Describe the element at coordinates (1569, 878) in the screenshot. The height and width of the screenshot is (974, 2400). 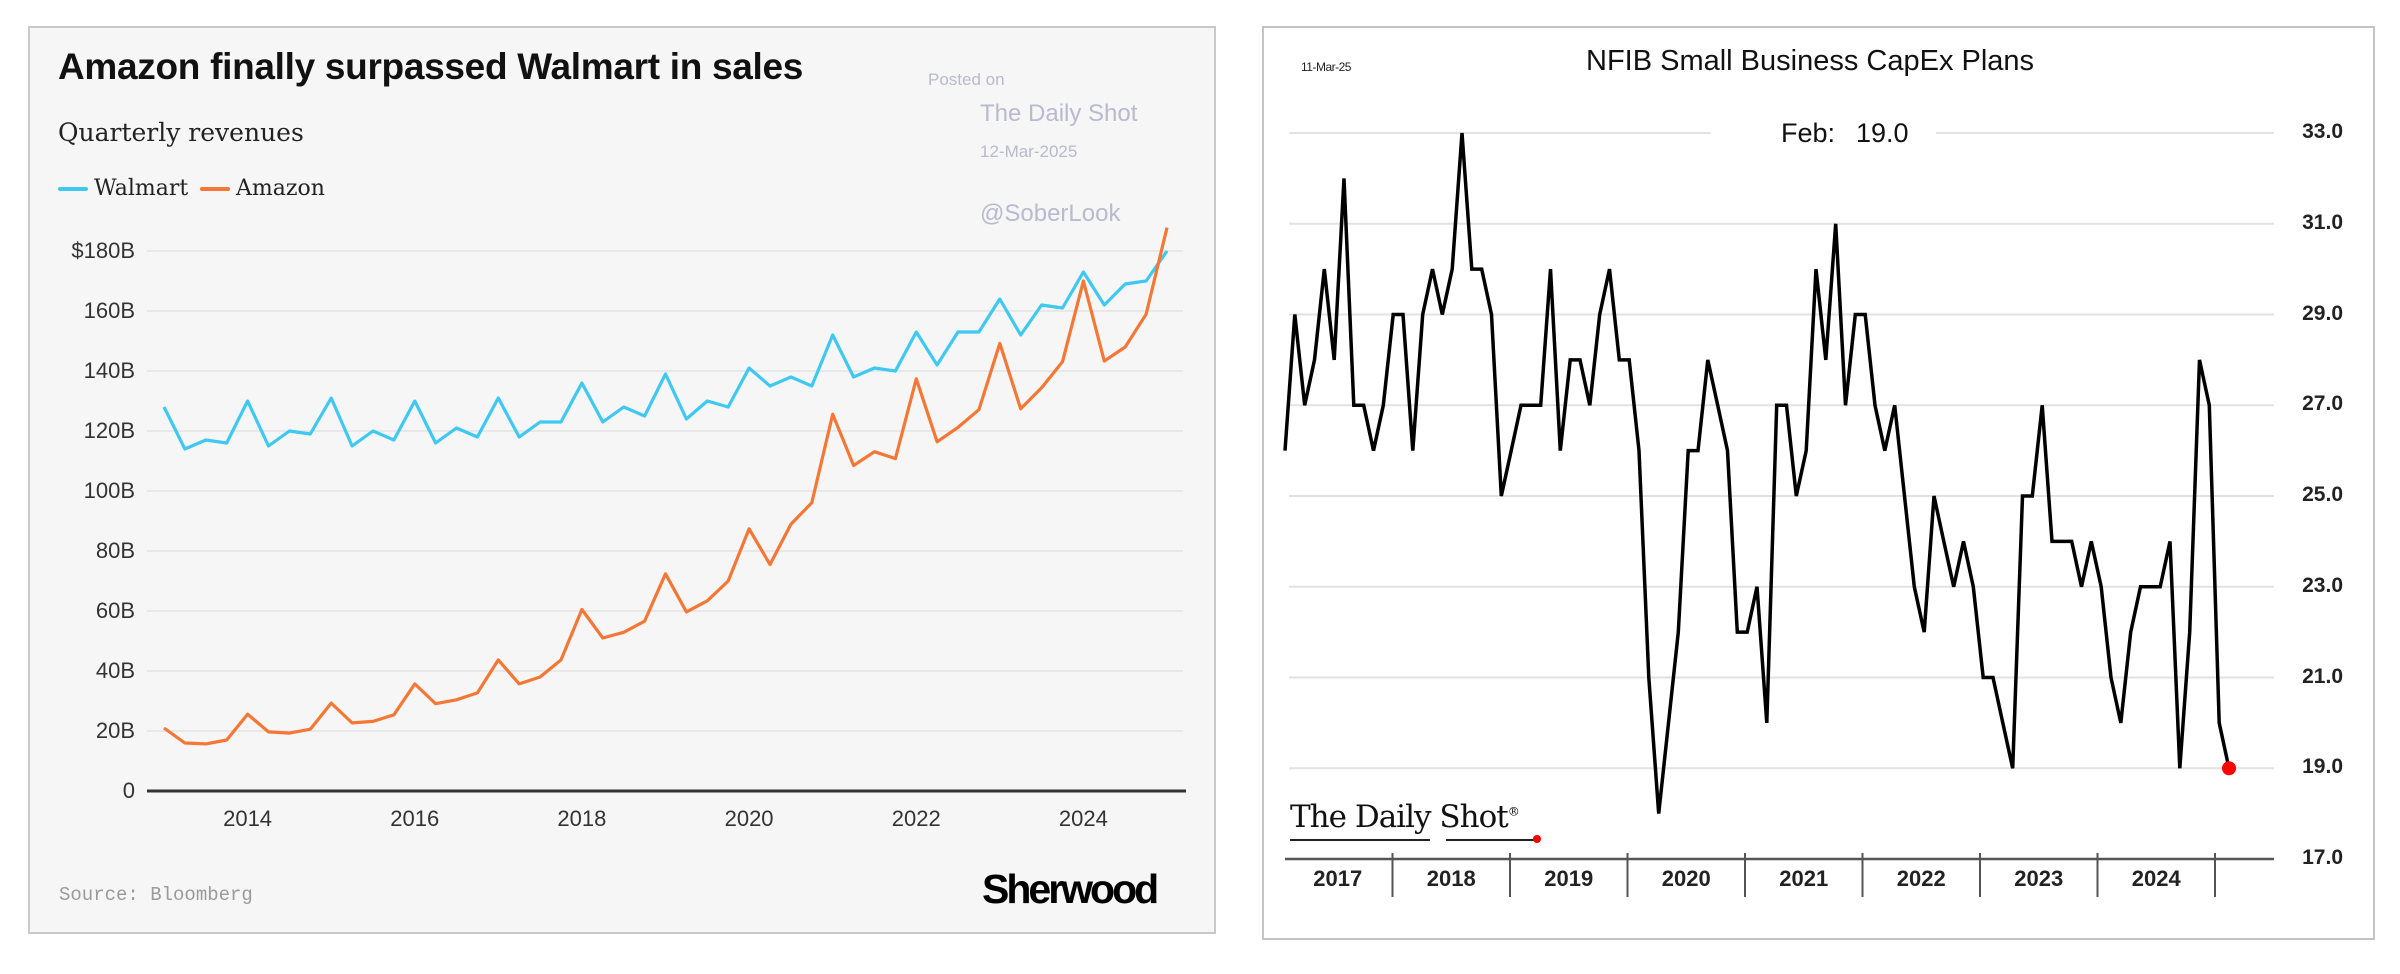
I see `x-tick-label: 2019` at that location.